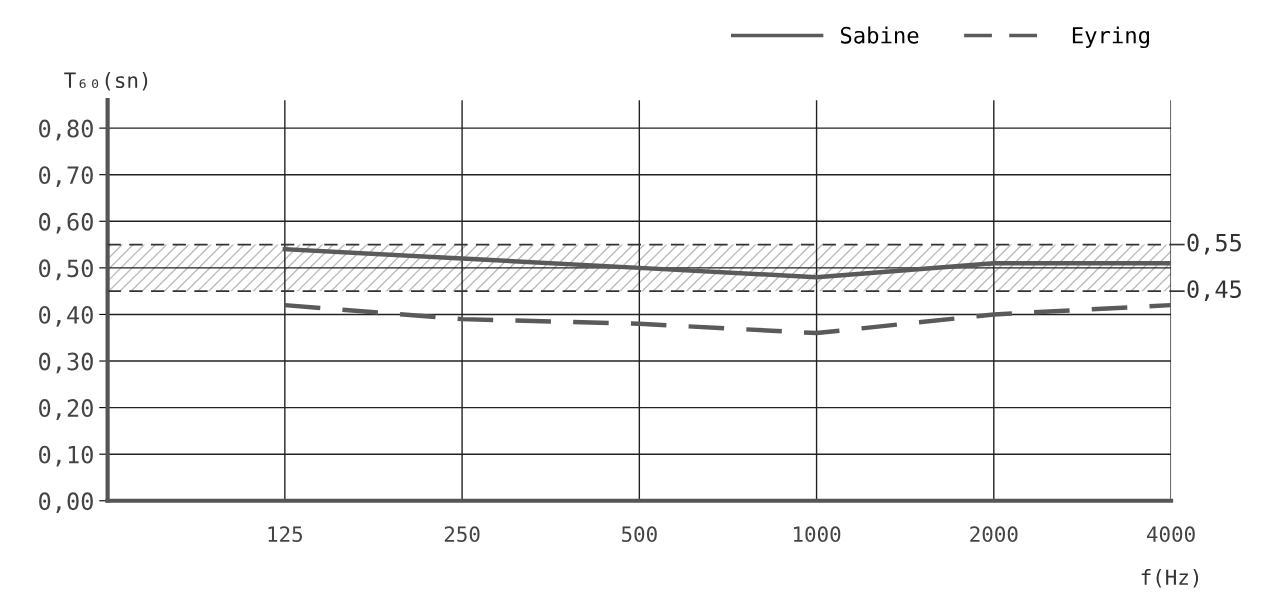 Image resolution: width=1266 pixels, height=607 pixels. I want to click on y-axis-title: T₆₀(sn), so click(106, 81).